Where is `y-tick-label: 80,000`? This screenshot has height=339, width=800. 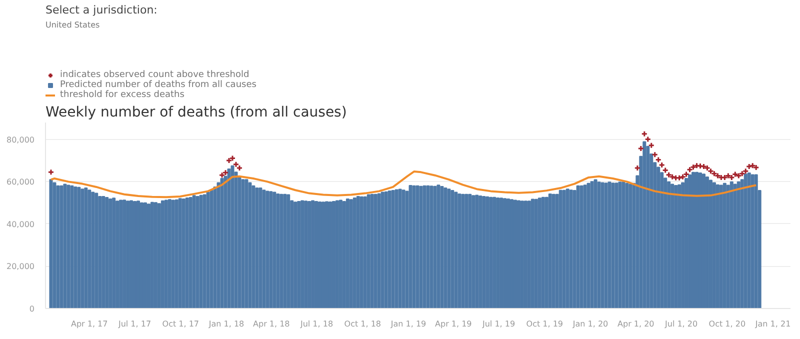
y-tick-label: 80,000 is located at coordinates (20, 139).